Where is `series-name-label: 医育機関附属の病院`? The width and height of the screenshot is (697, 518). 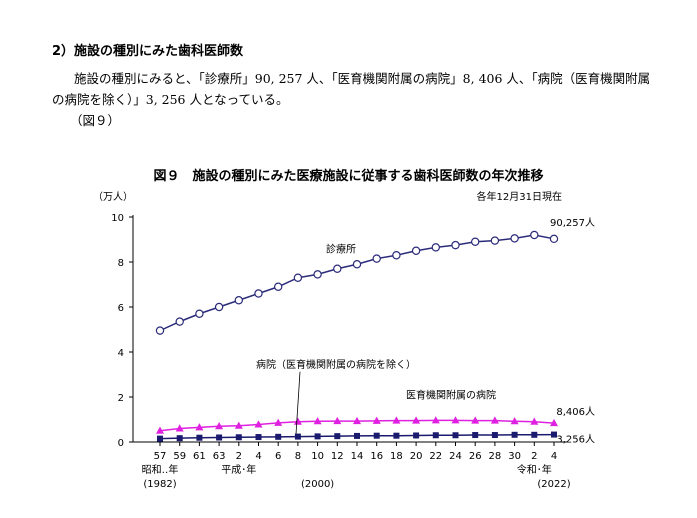
series-name-label: 医育機関附属の病院 is located at coordinates (451, 395).